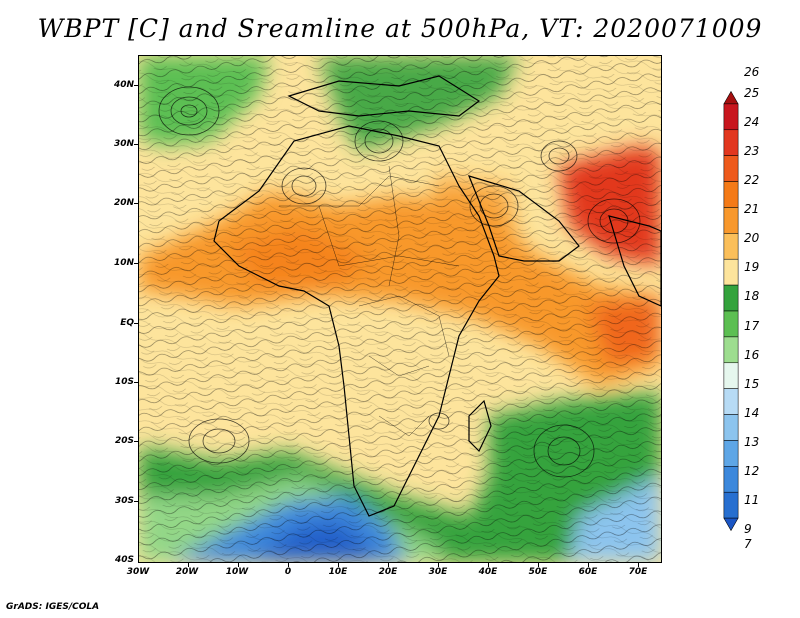 The width and height of the screenshot is (800, 618). What do you see at coordinates (752, 209) in the screenshot?
I see `colorbar-label: 21` at bounding box center [752, 209].